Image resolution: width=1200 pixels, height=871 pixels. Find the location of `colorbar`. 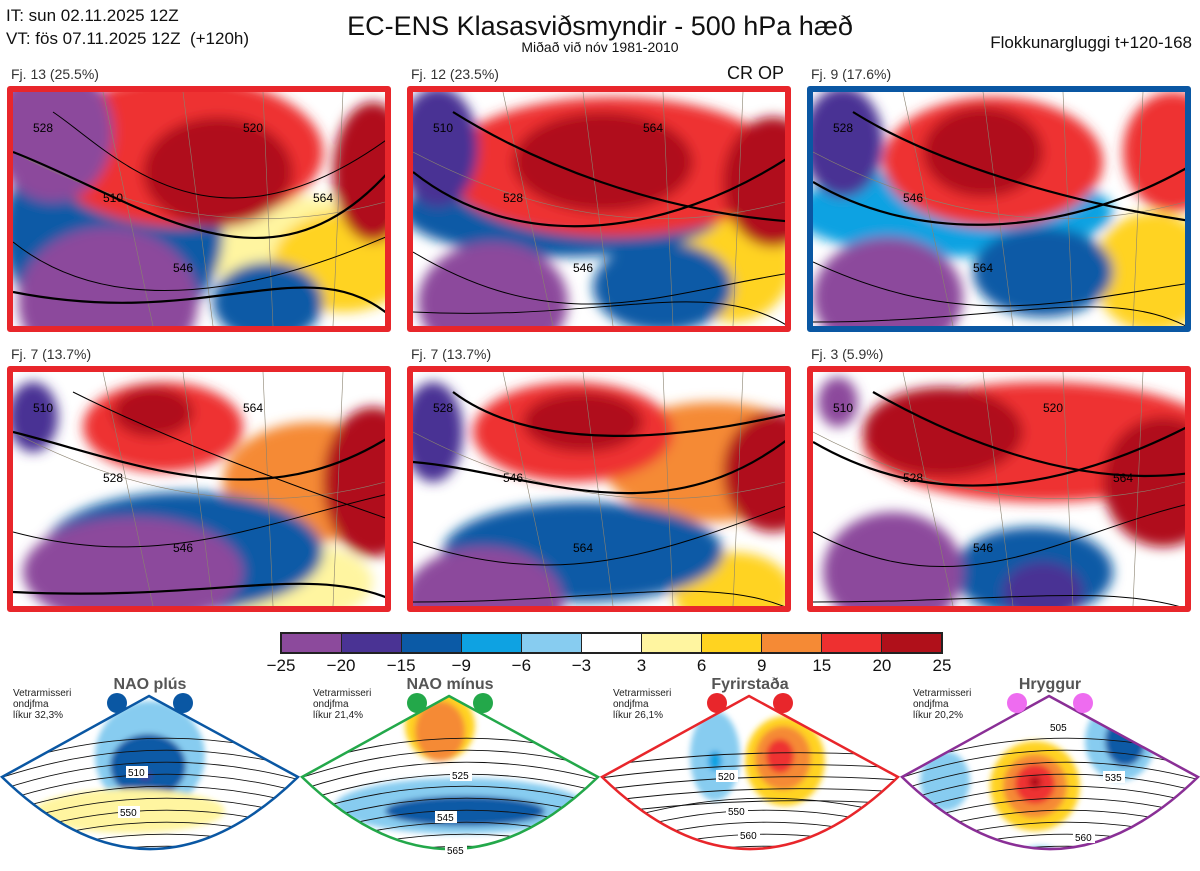

colorbar is located at coordinates (611, 643).